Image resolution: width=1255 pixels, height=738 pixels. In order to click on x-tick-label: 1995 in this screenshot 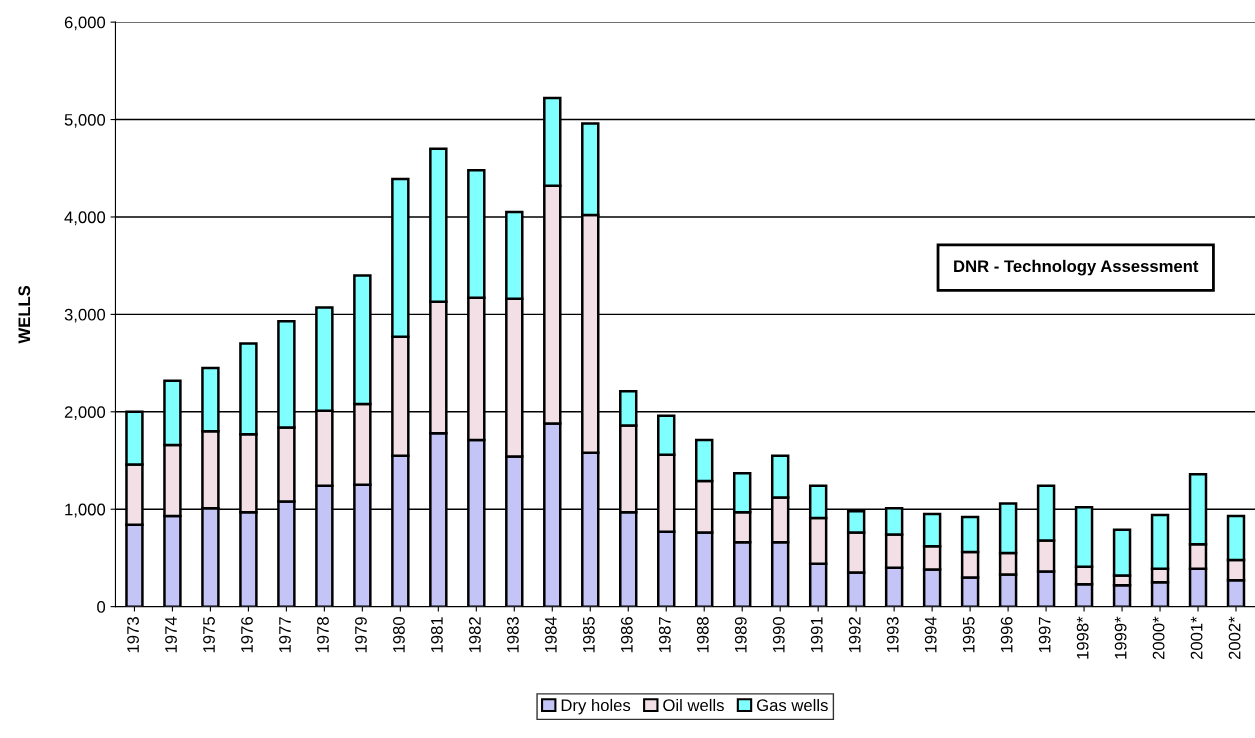, I will do `click(968, 635)`.